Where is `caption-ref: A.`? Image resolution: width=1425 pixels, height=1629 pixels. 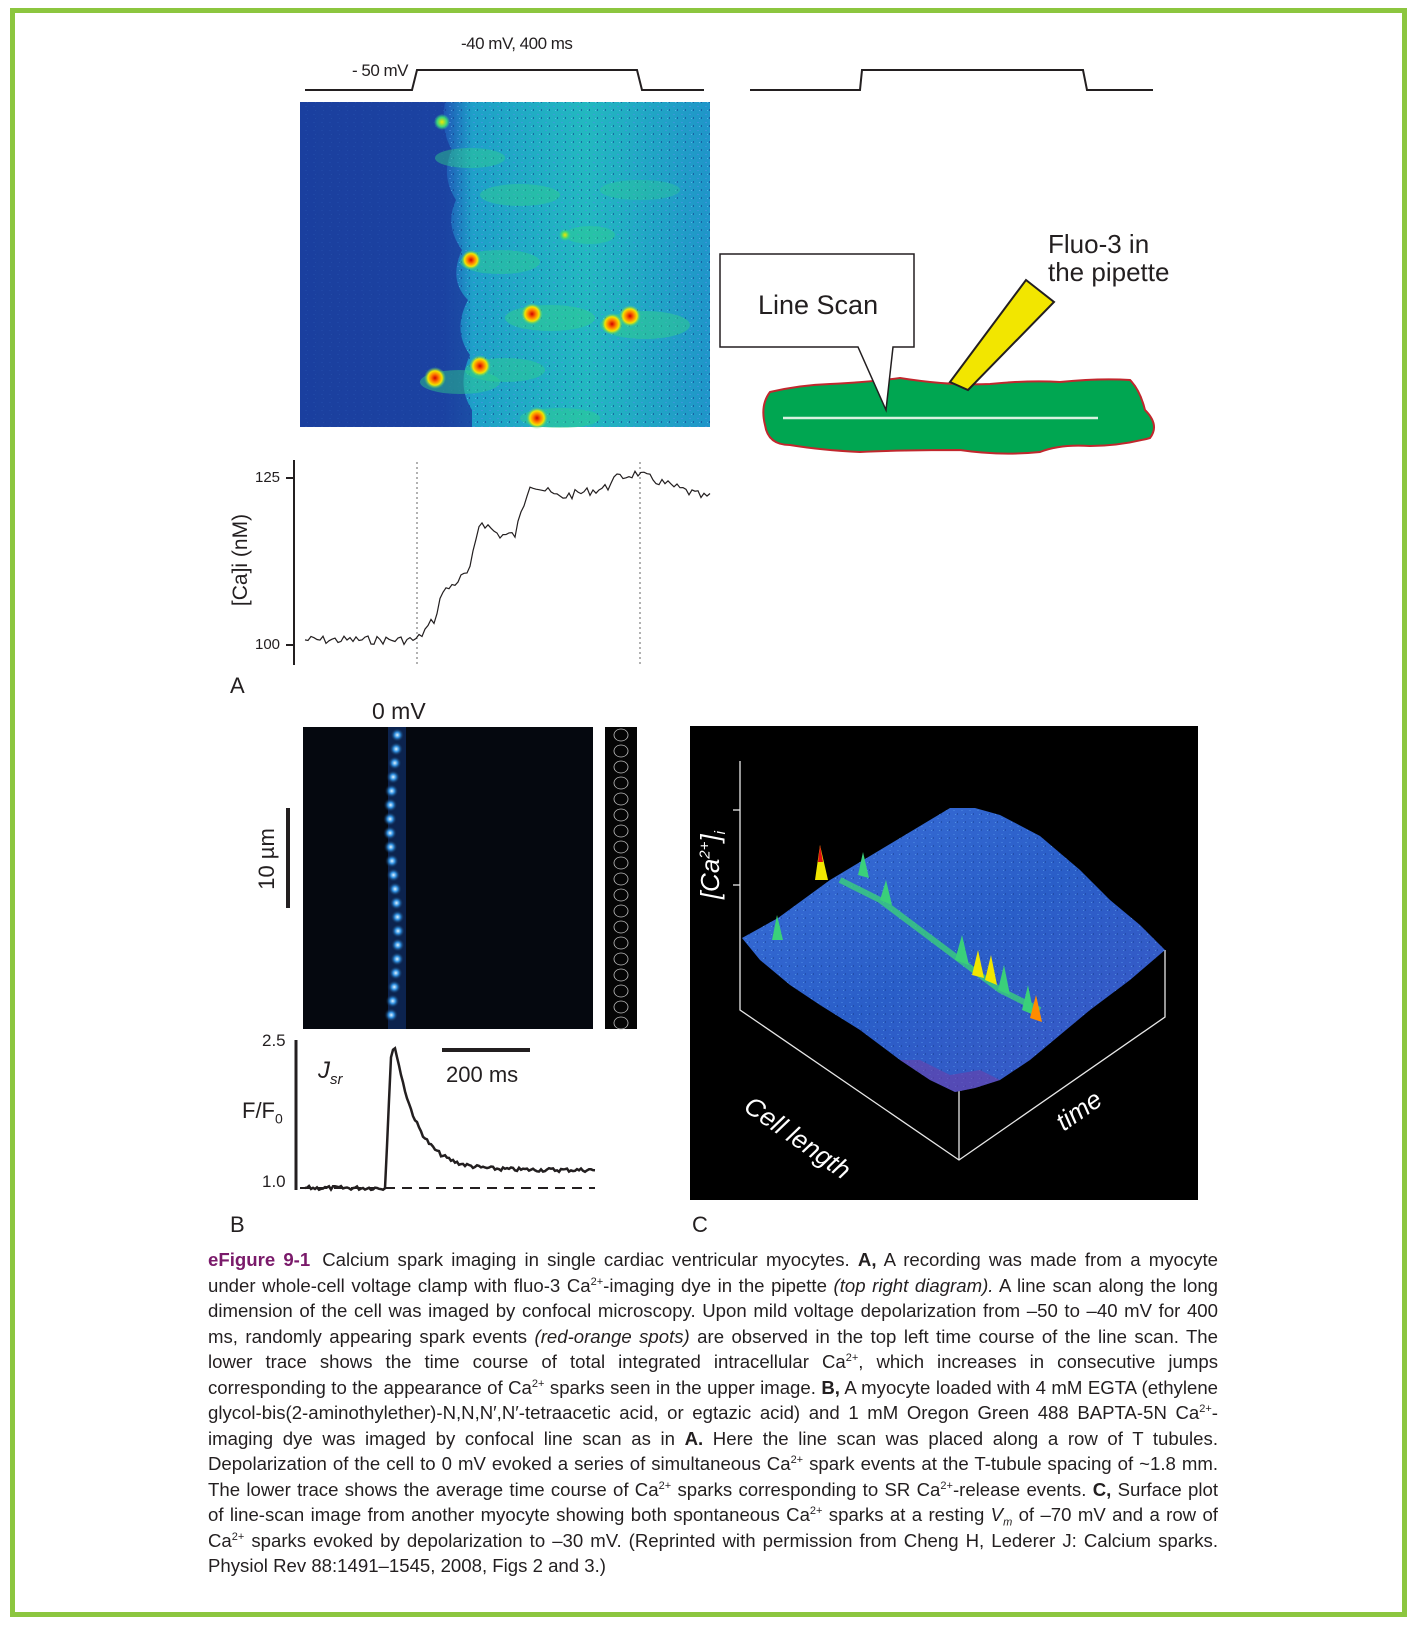
caption-ref: A. is located at coordinates (694, 1438).